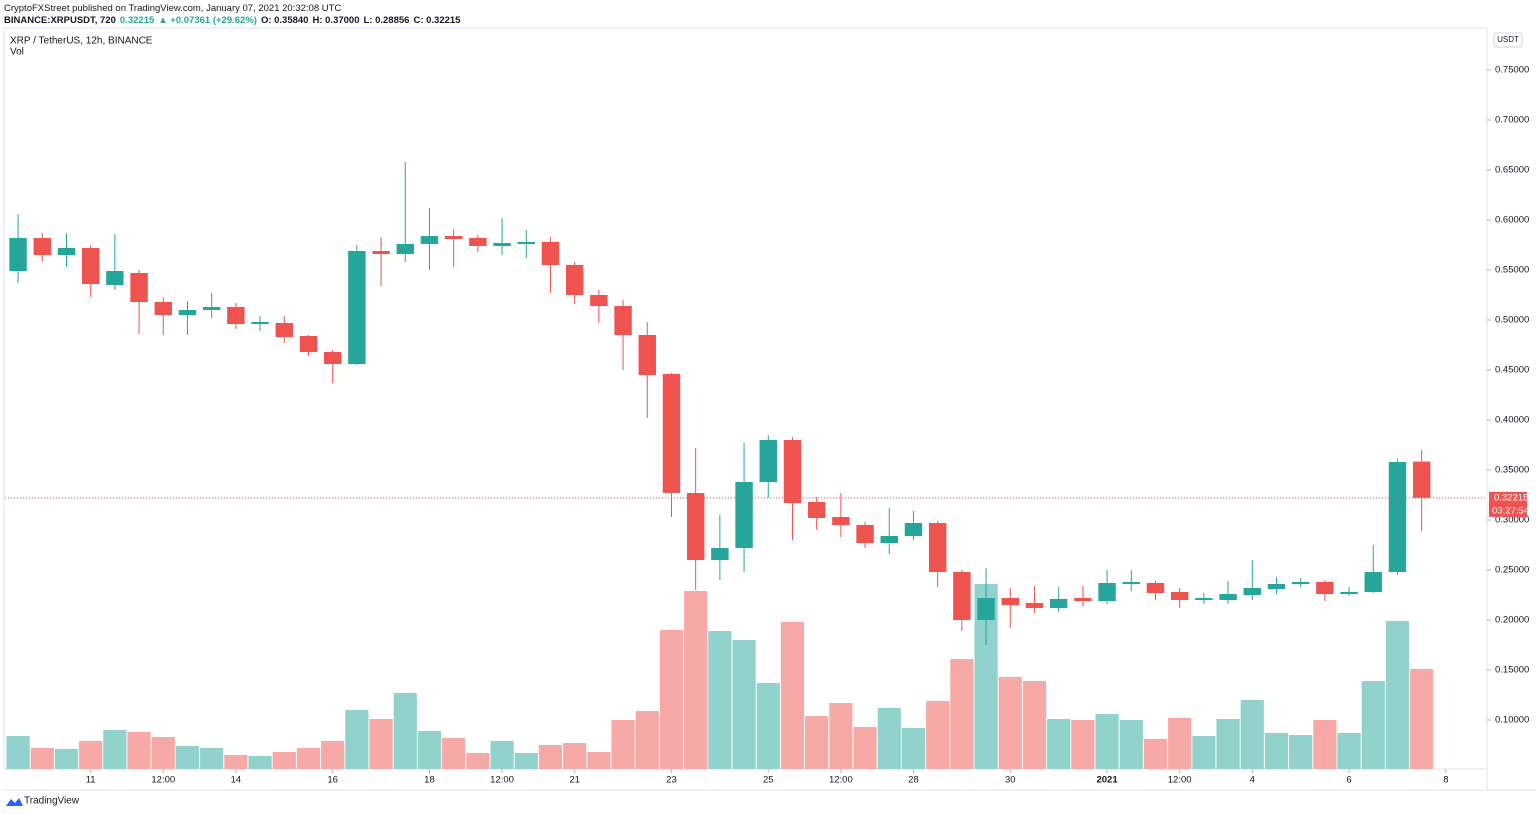  I want to click on last-price-label: 0.32215, so click(1511, 497).